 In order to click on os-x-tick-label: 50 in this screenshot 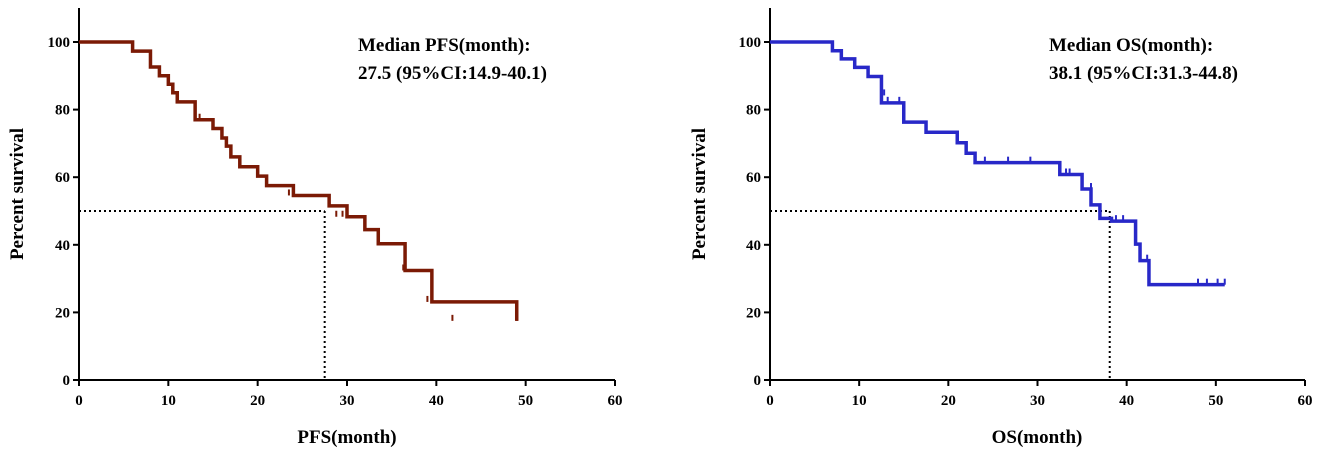, I will do `click(1215, 401)`.